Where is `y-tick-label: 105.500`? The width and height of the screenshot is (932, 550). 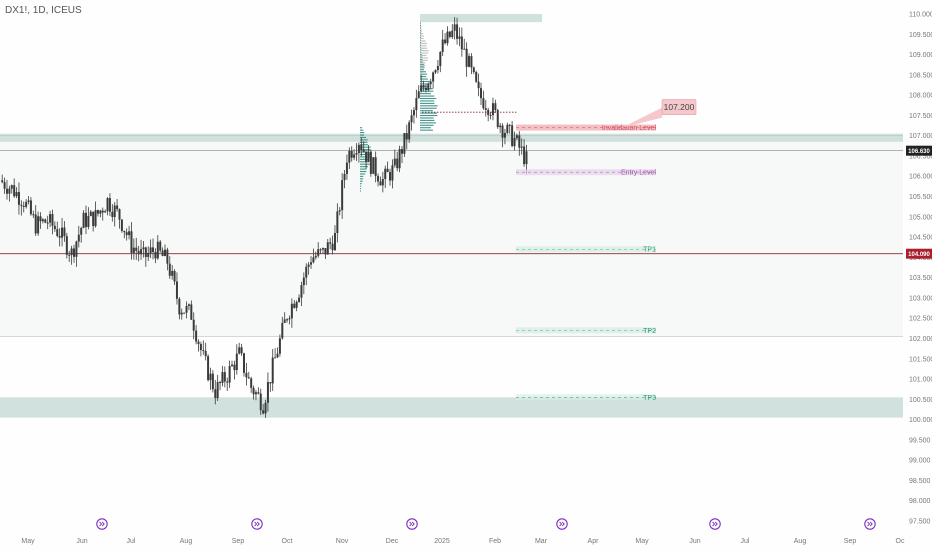
y-tick-label: 105.500 is located at coordinates (920, 197).